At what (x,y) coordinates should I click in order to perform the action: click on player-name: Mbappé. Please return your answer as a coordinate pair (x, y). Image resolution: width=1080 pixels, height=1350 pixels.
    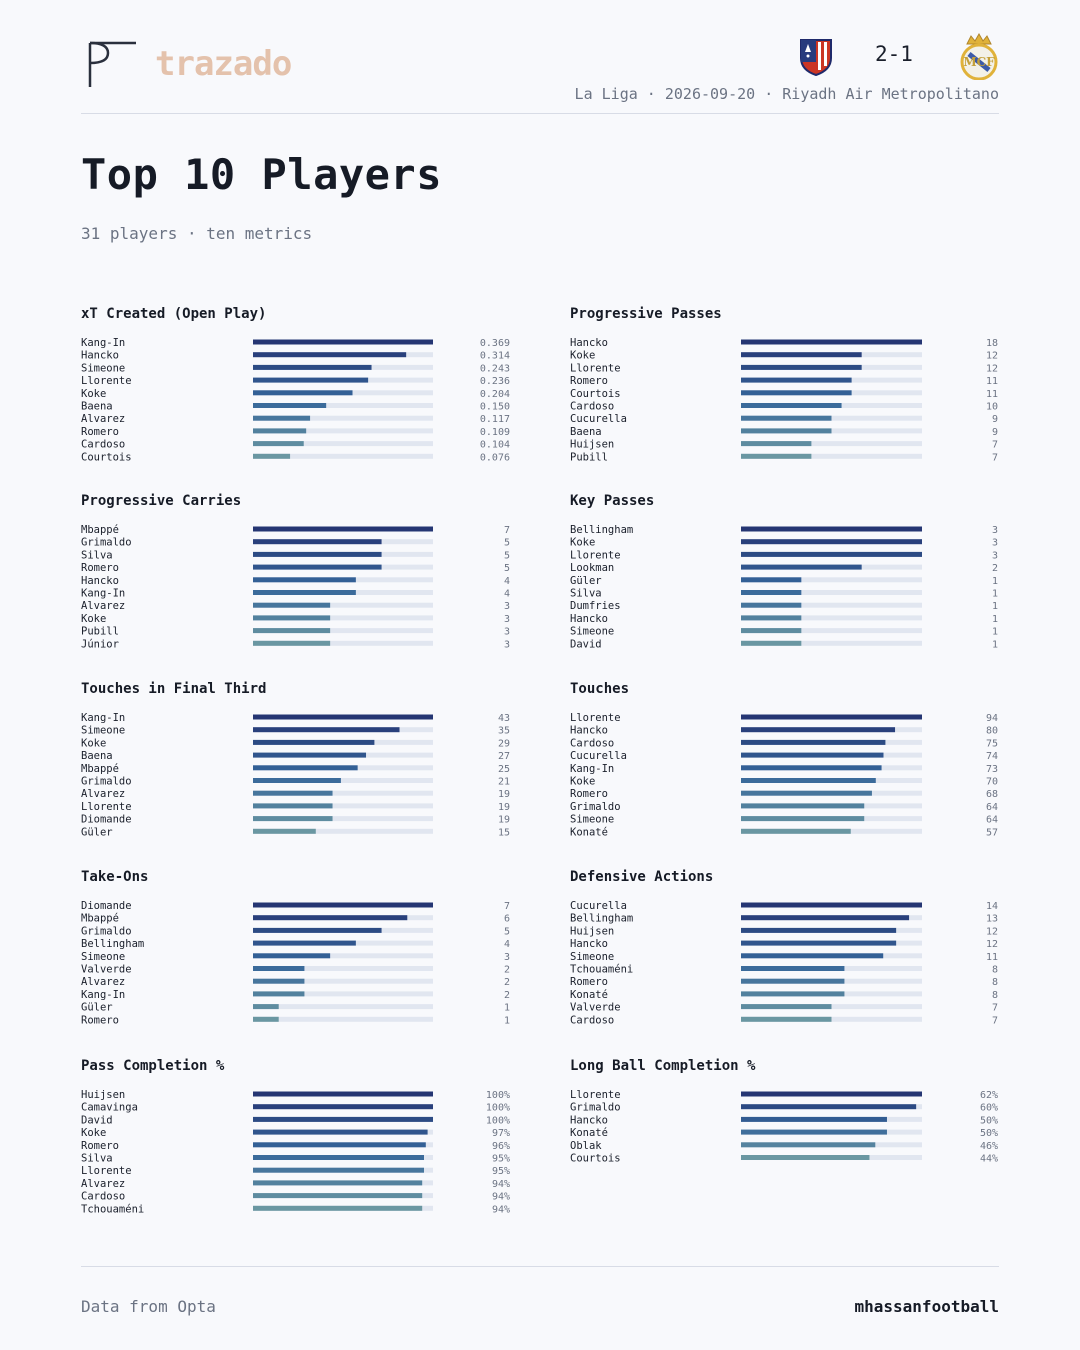
    Looking at the image, I should click on (100, 769).